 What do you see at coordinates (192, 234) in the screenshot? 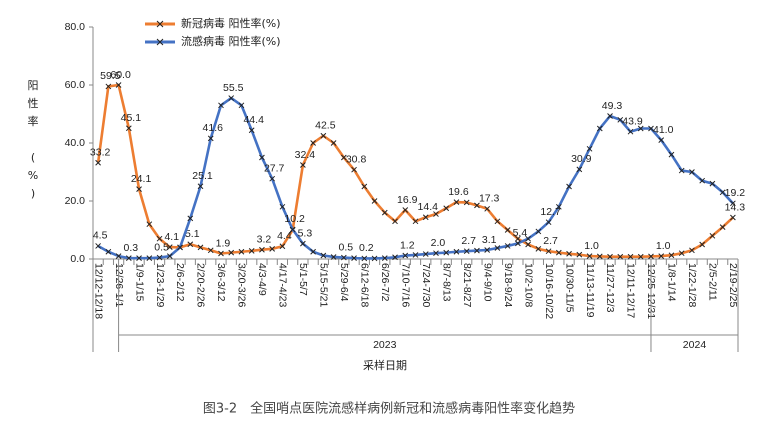
I see `data-label: 5.1` at bounding box center [192, 234].